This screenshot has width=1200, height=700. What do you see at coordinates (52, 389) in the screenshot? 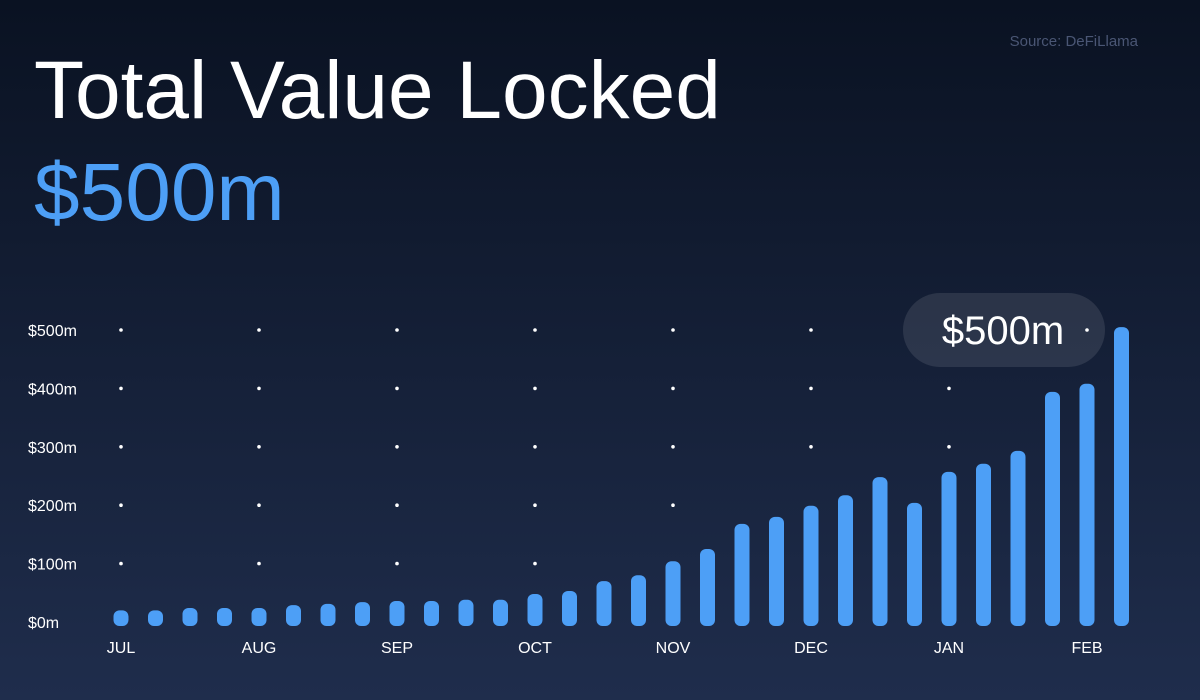
I see `y-tick-label: $400m` at bounding box center [52, 389].